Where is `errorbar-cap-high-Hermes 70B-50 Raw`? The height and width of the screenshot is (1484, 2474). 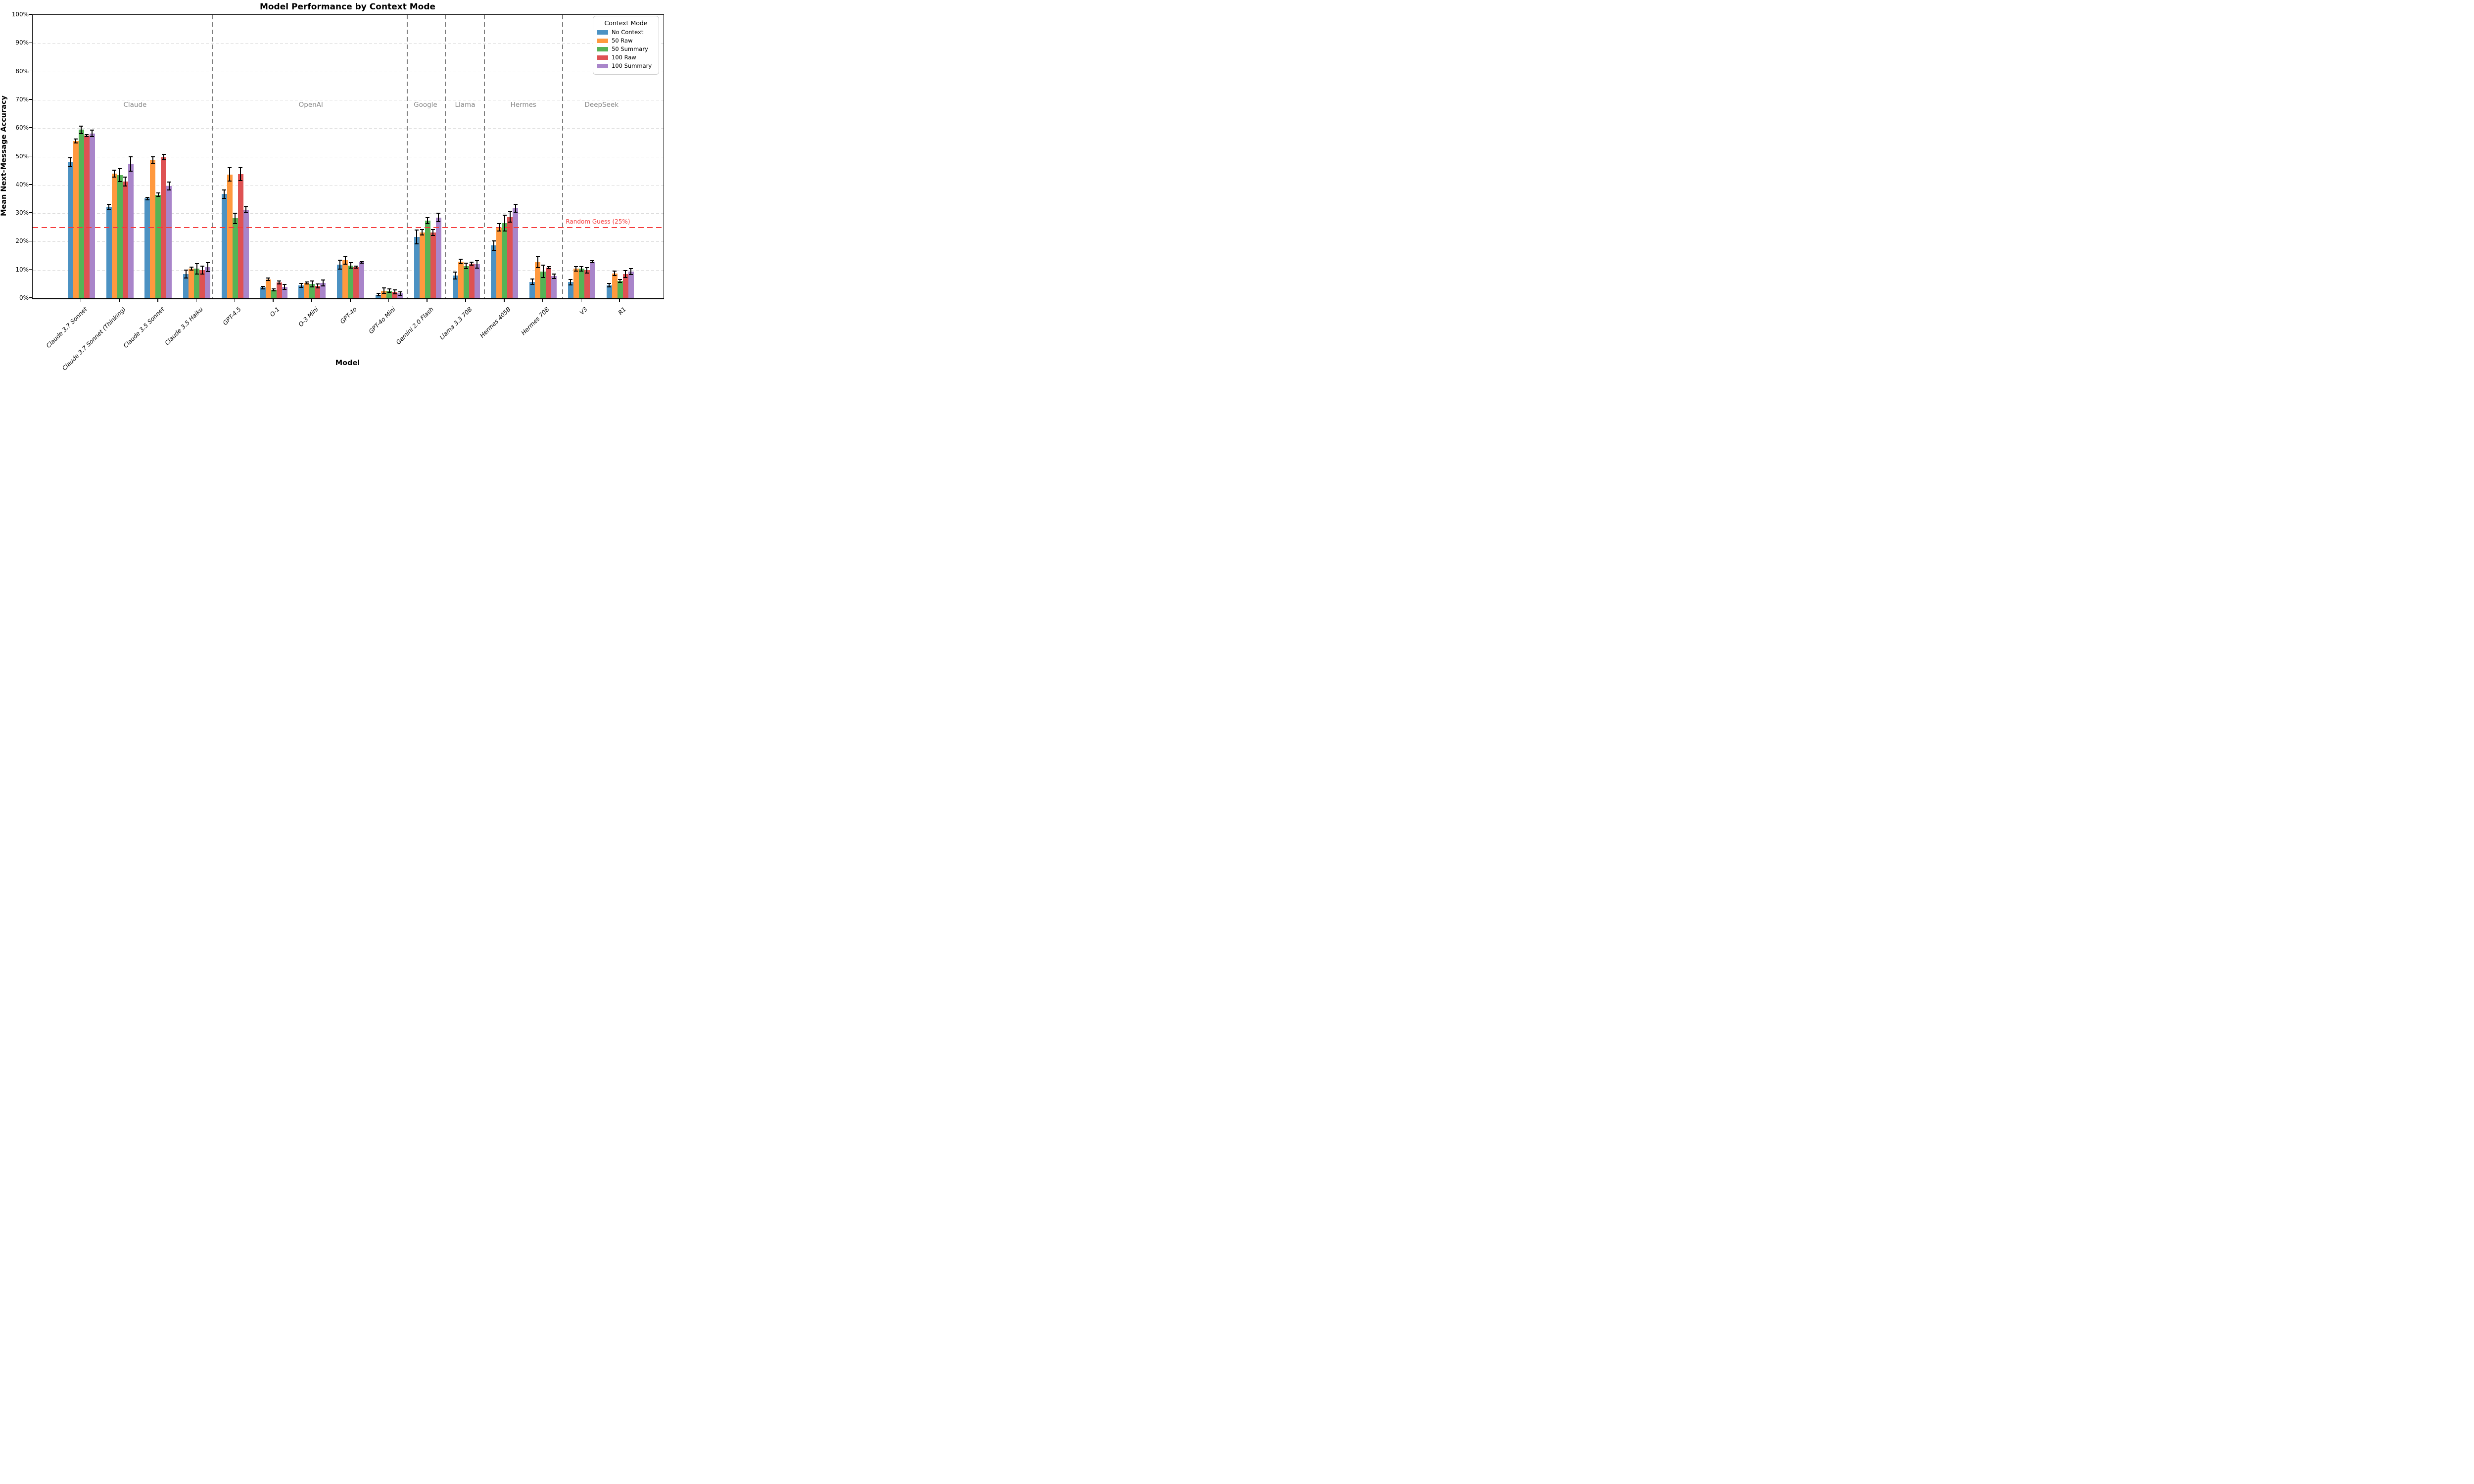 errorbar-cap-high-Hermes 70B-50 Raw is located at coordinates (537, 256).